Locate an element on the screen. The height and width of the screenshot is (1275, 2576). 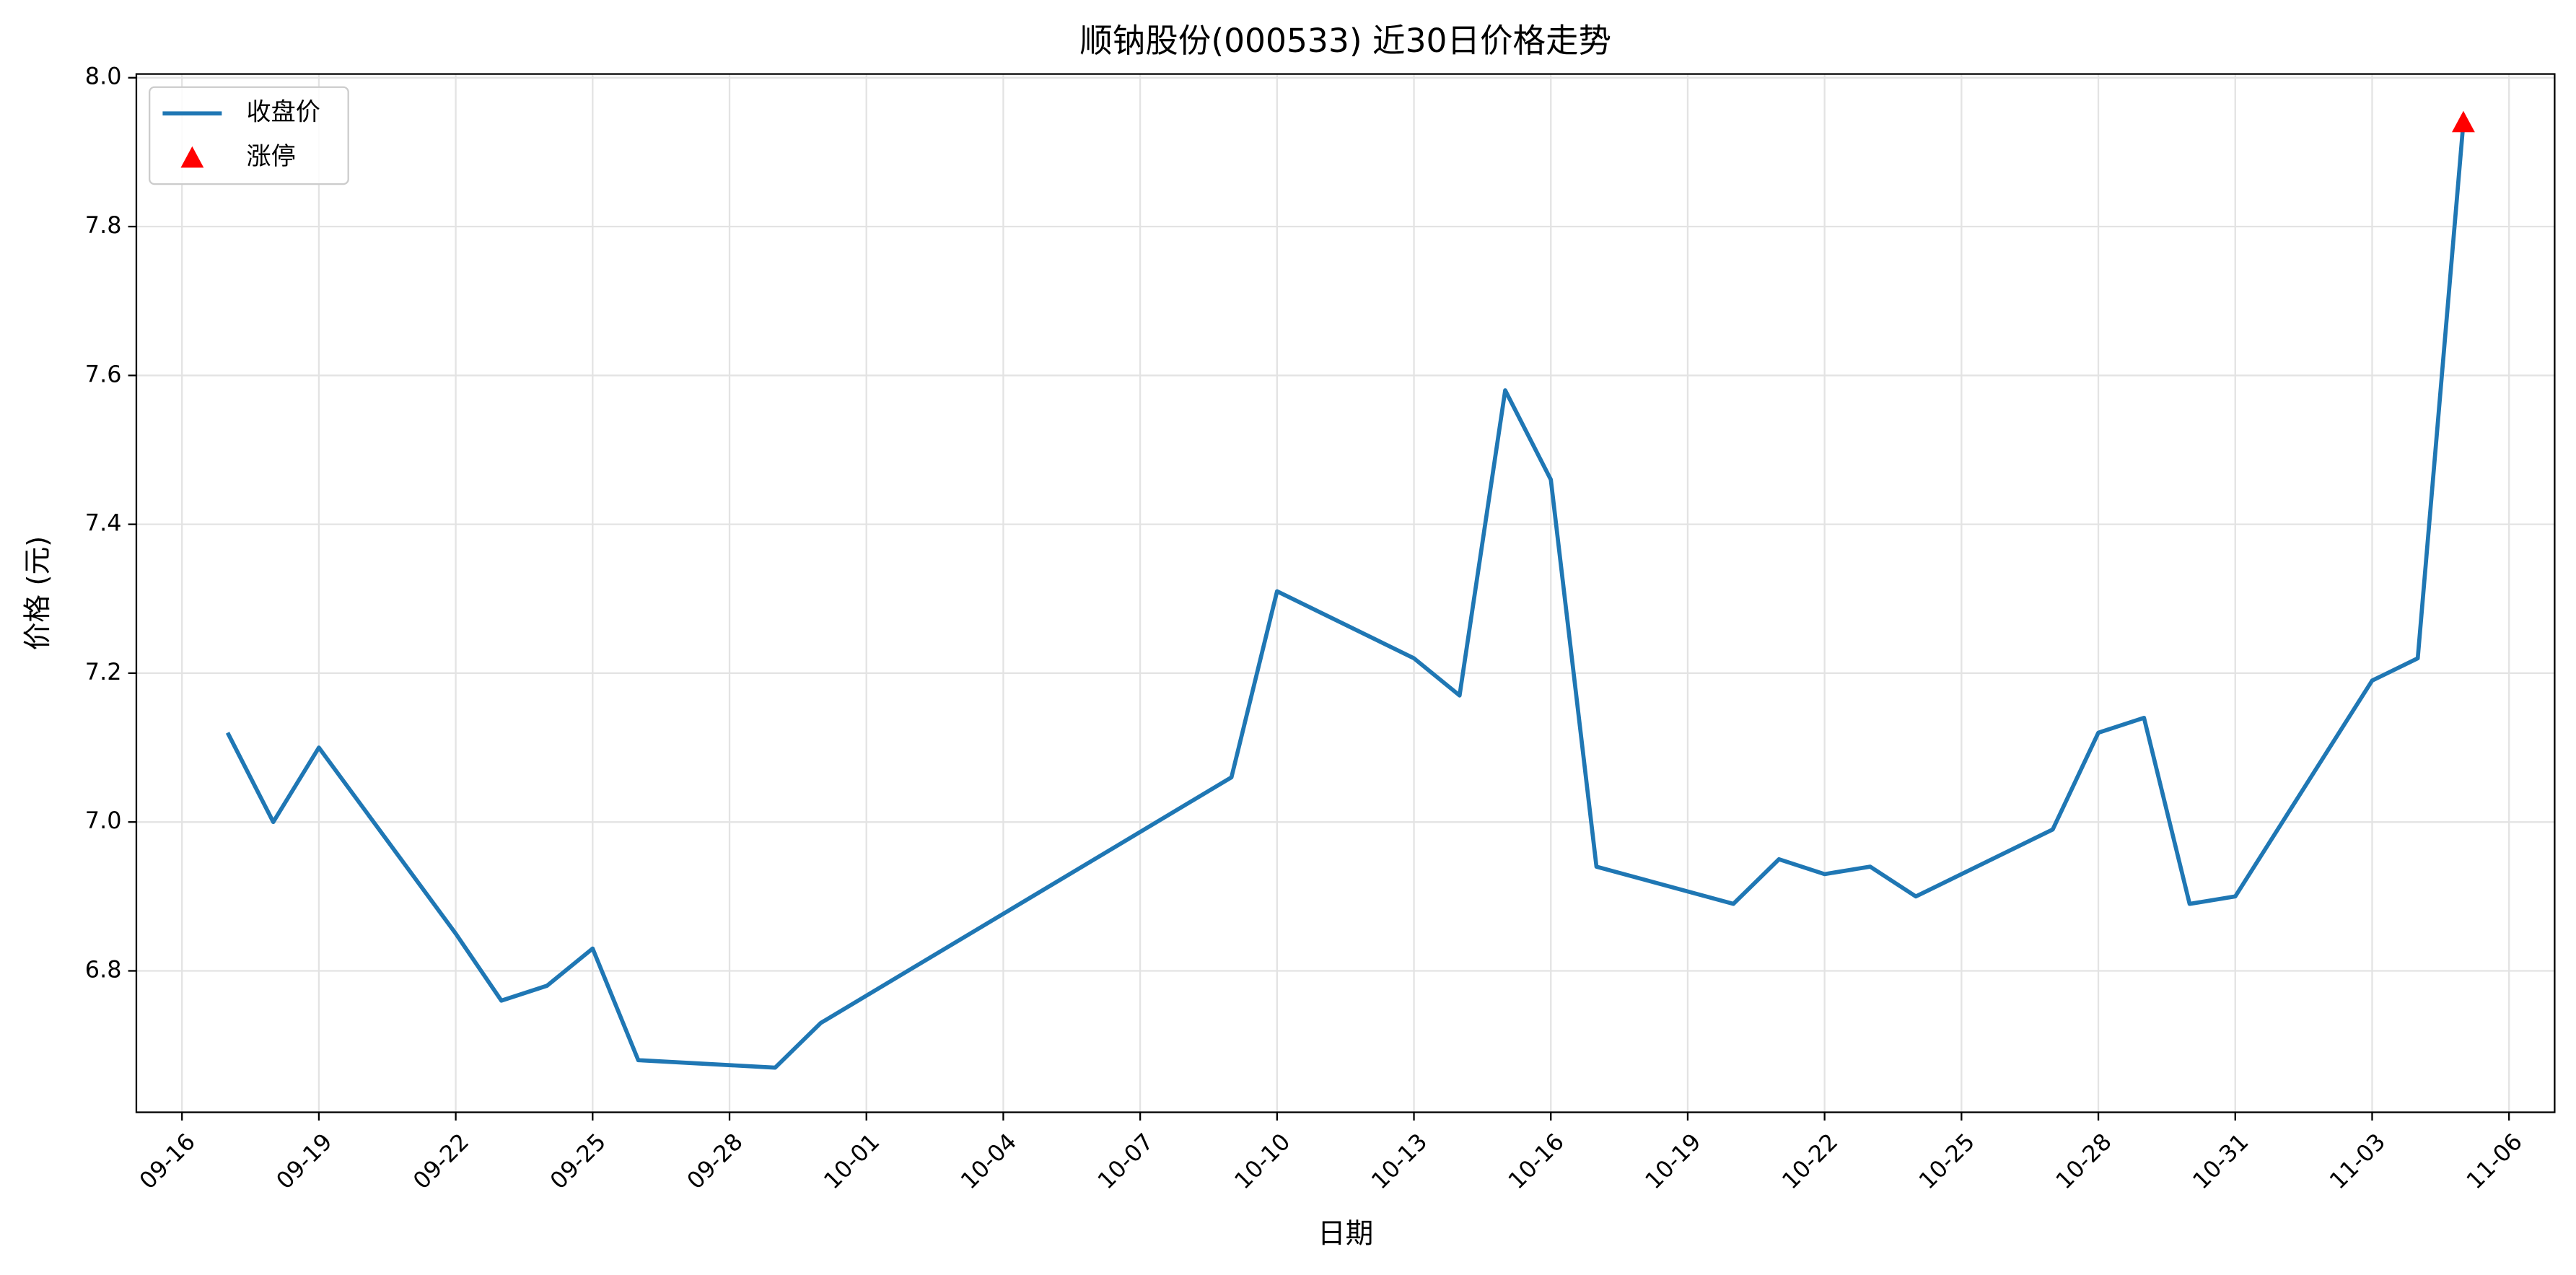
y-axis-label: 价格 (元) is located at coordinates (38, 594).